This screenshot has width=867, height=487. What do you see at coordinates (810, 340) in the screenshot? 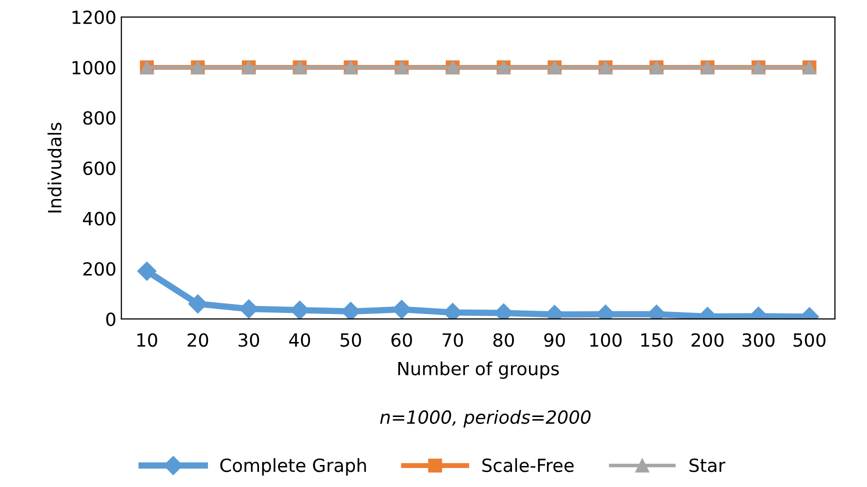
I see `x-tick-label: 500` at bounding box center [810, 340].